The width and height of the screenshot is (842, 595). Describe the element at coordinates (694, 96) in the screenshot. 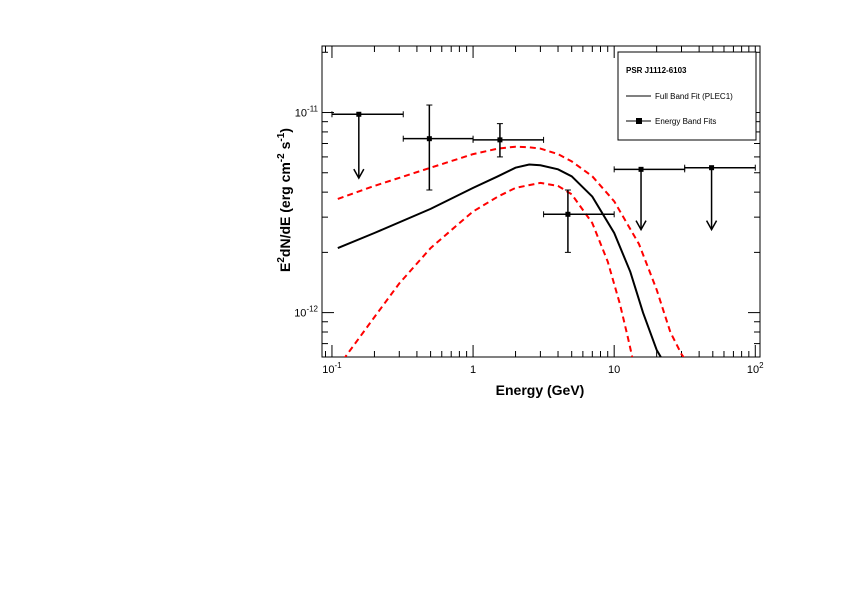

I see `legend-label-model: Full Band Fit (PLEC1)` at that location.